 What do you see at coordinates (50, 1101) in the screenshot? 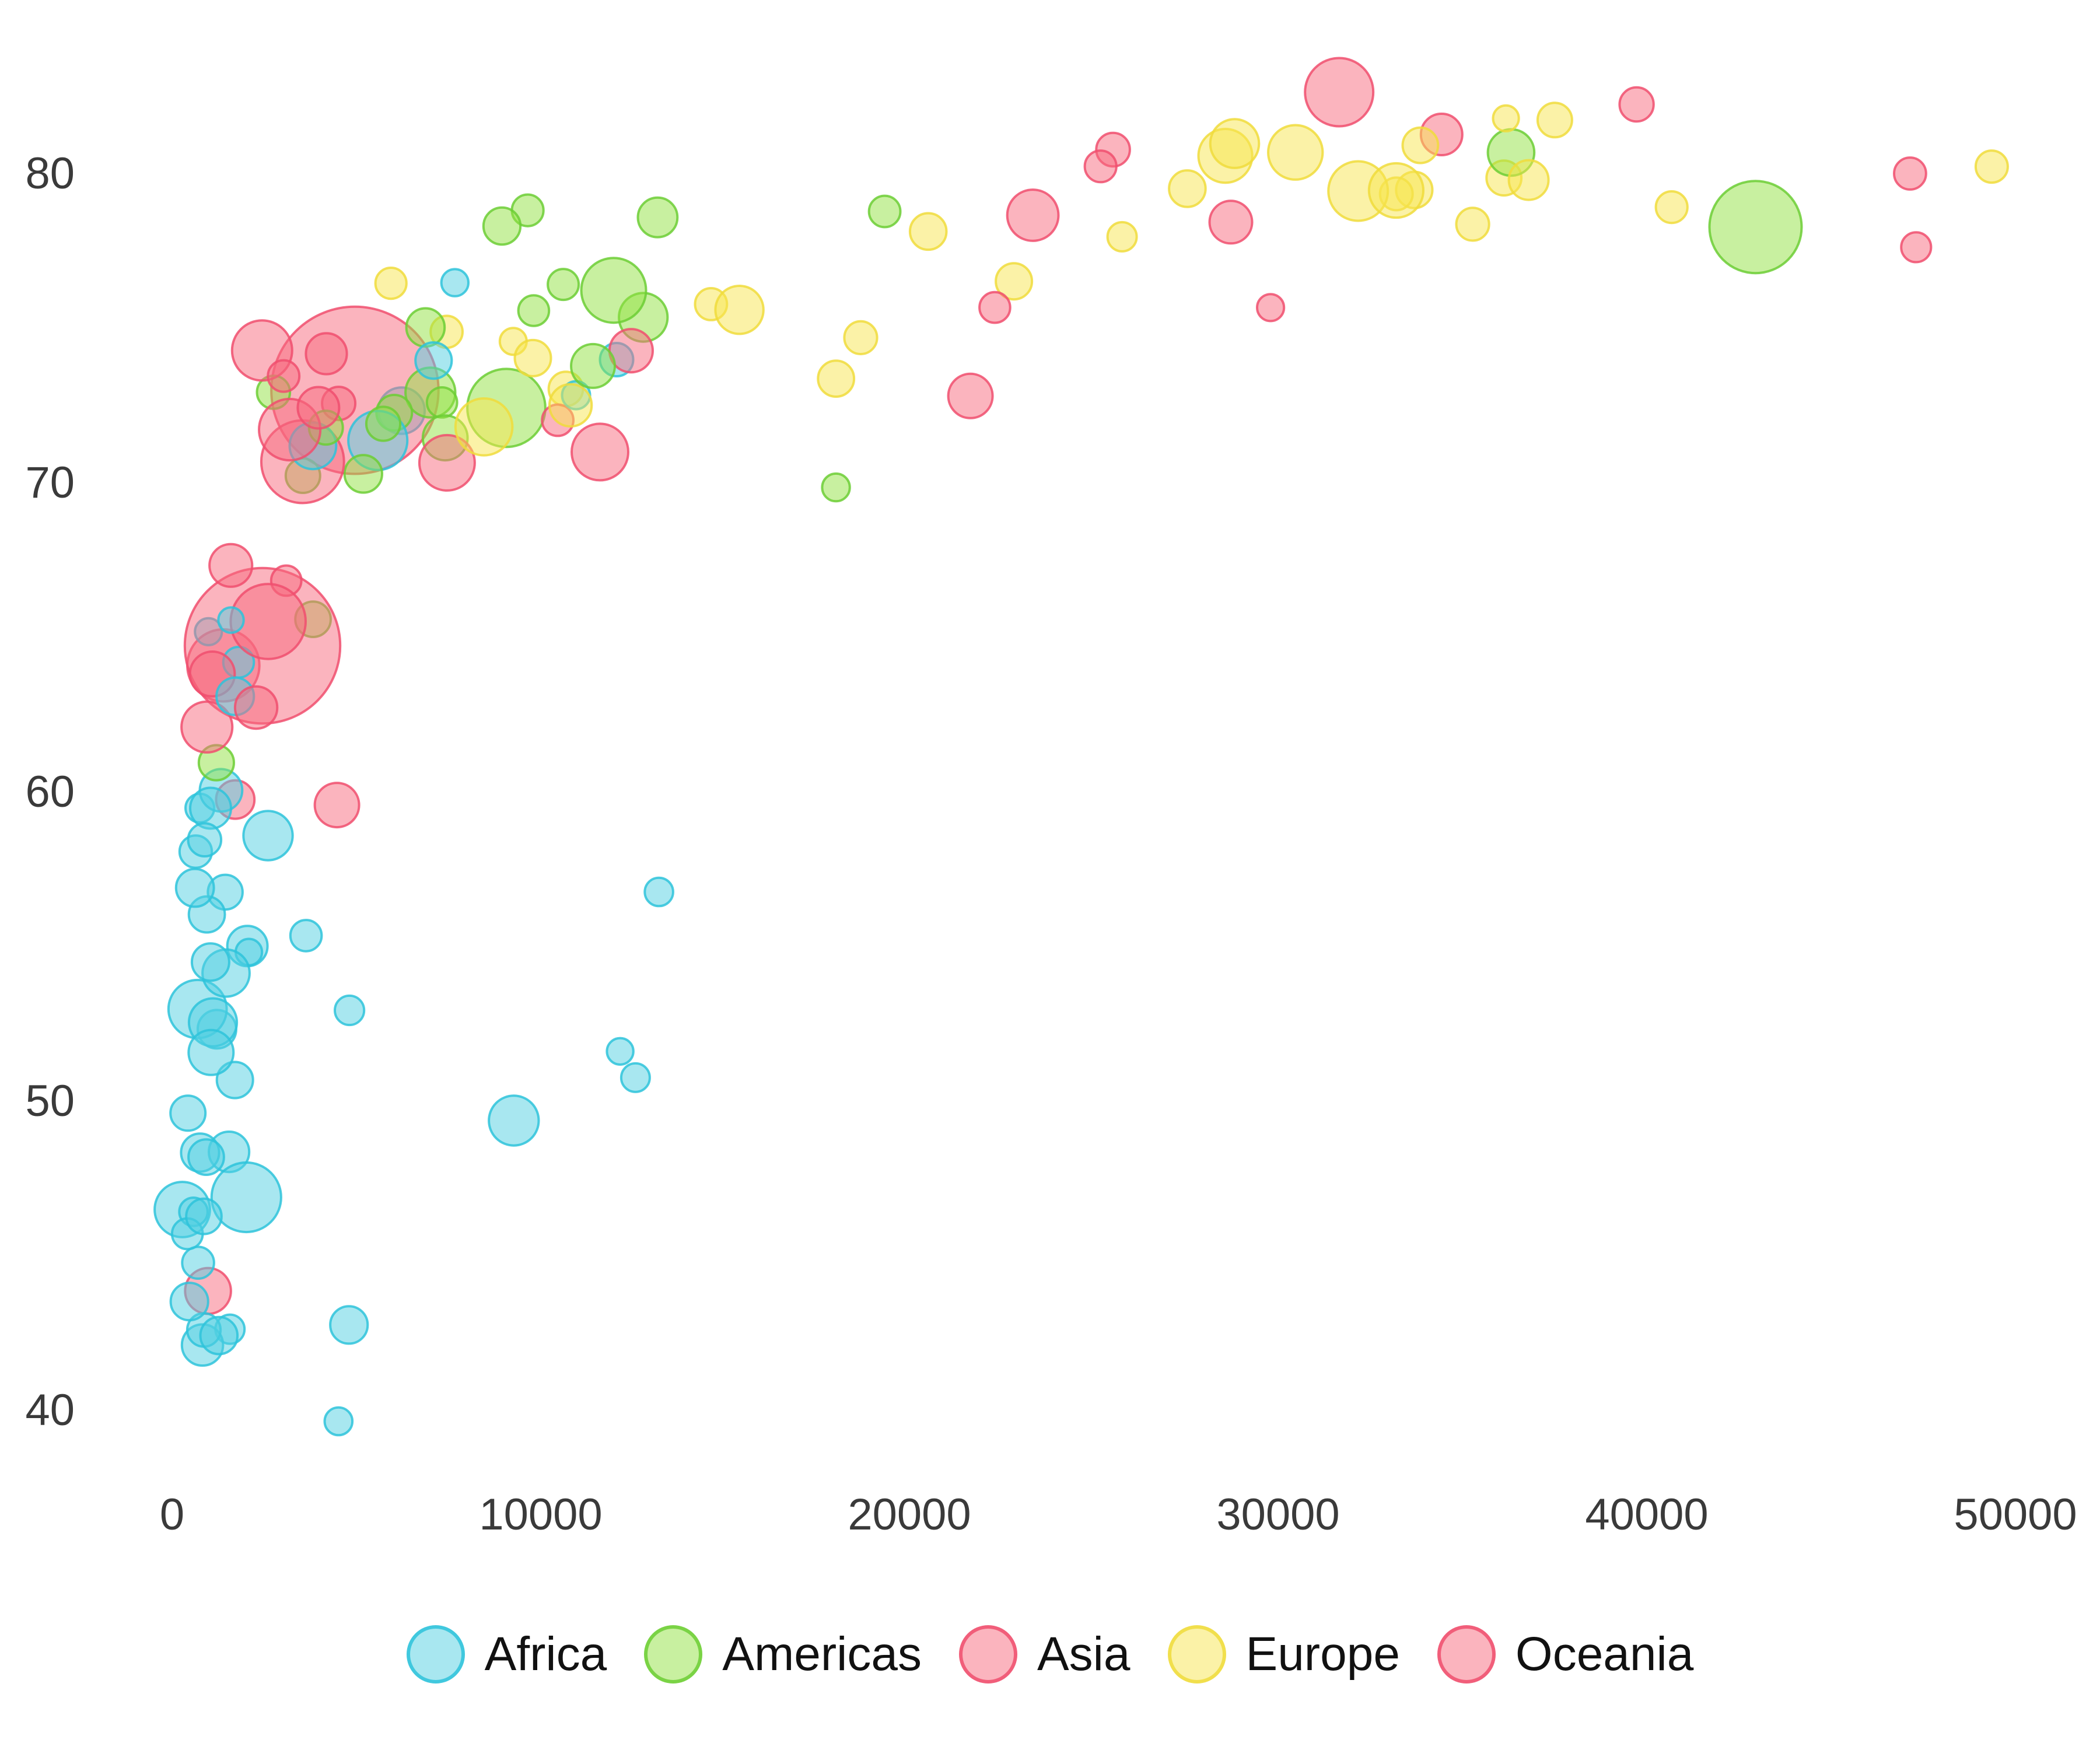
I see `y-tick-label: 50` at bounding box center [50, 1101].